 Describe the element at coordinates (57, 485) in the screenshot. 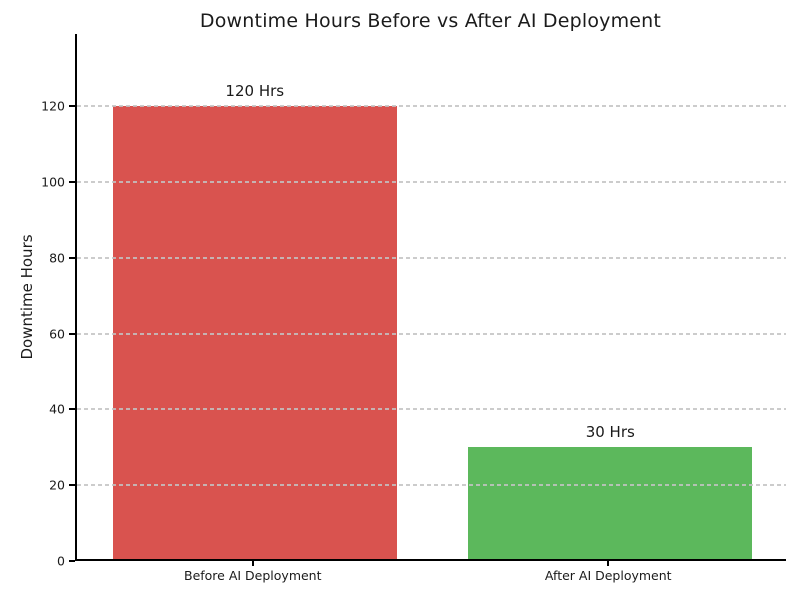

I see `y-tick-label-20: 20` at that location.